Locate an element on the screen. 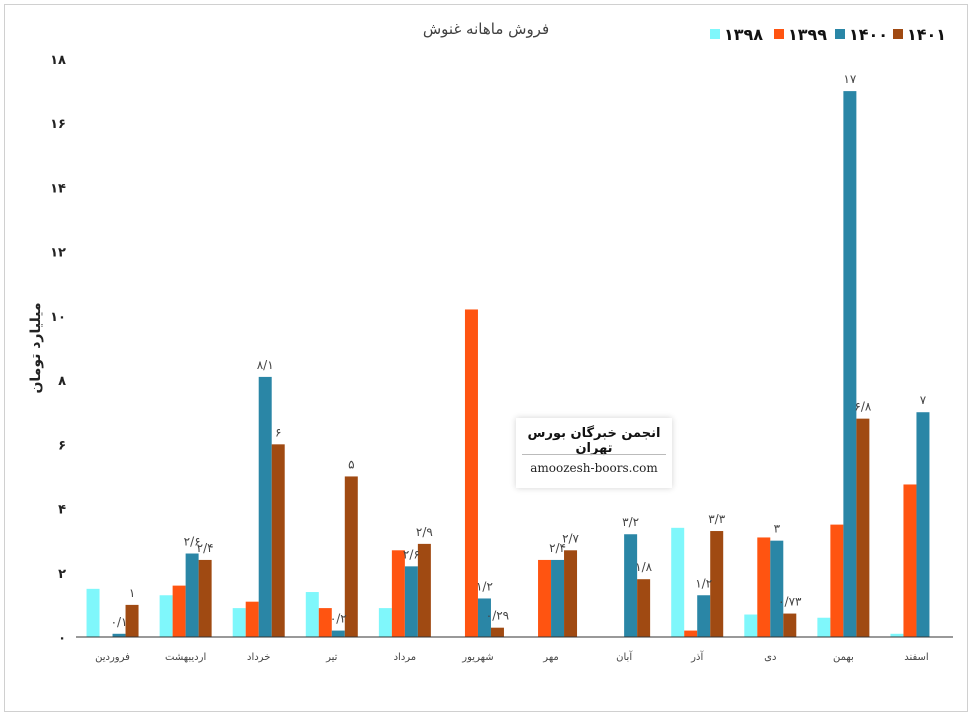  y-tick-label: ۶ is located at coordinates (62, 445).